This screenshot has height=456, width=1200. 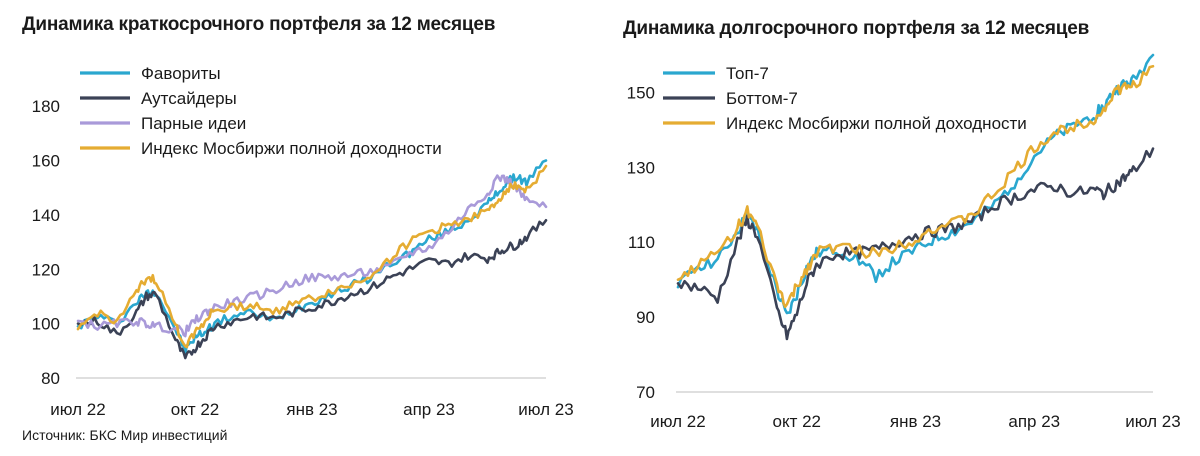 What do you see at coordinates (125, 435) in the screenshot?
I see `source-note: Источник: БКС Мир инвестиций` at bounding box center [125, 435].